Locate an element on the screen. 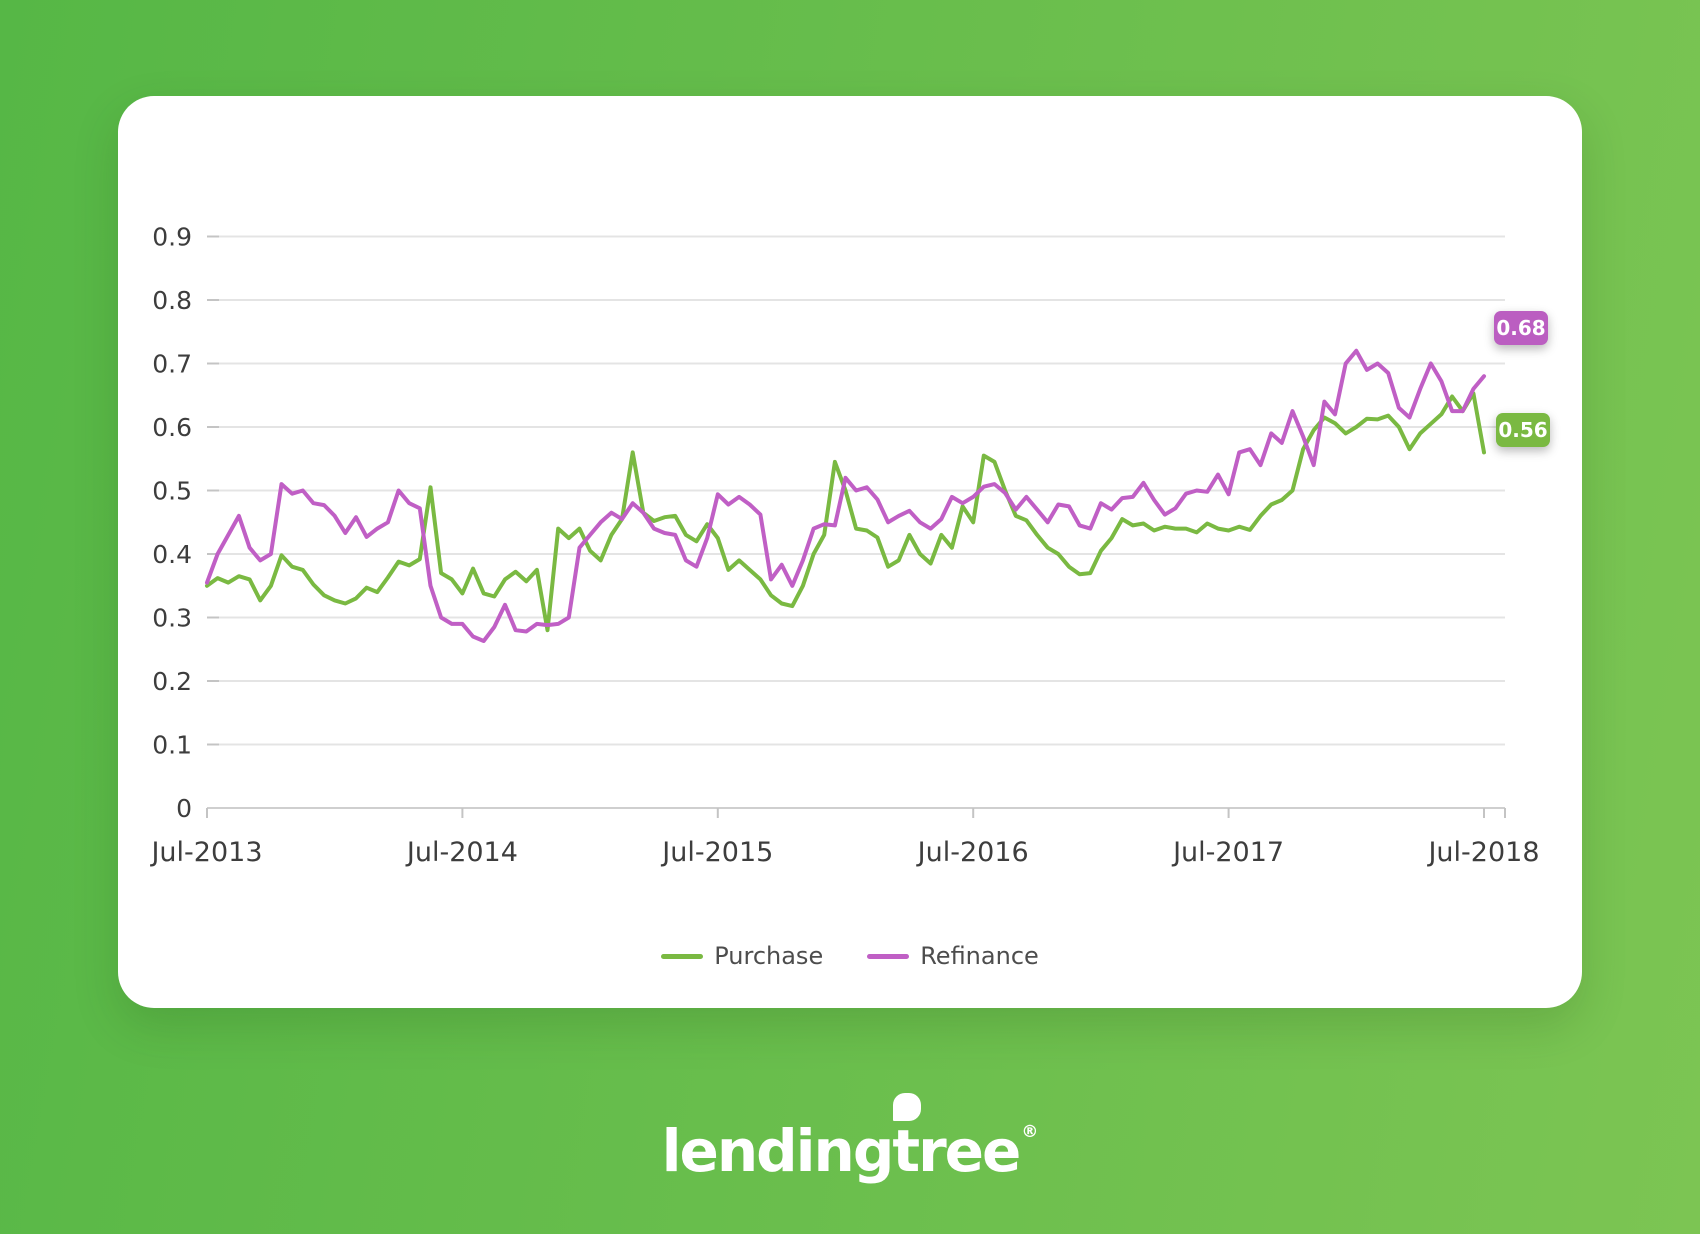 This screenshot has height=1234, width=1700. purchase-line is located at coordinates (845, 512).